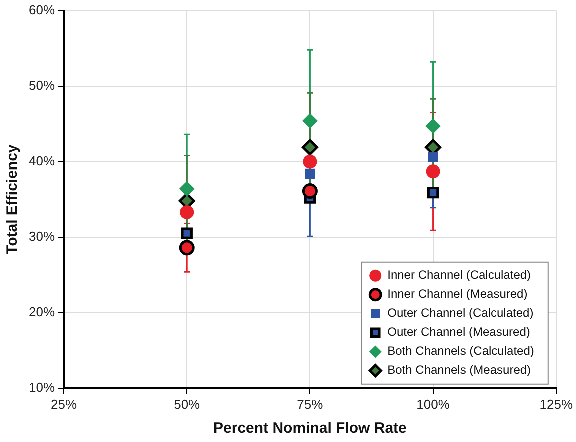 The width and height of the screenshot is (576, 442). Describe the element at coordinates (459, 332) in the screenshot. I see `legend-label: Outer Channel (Measured)` at that location.